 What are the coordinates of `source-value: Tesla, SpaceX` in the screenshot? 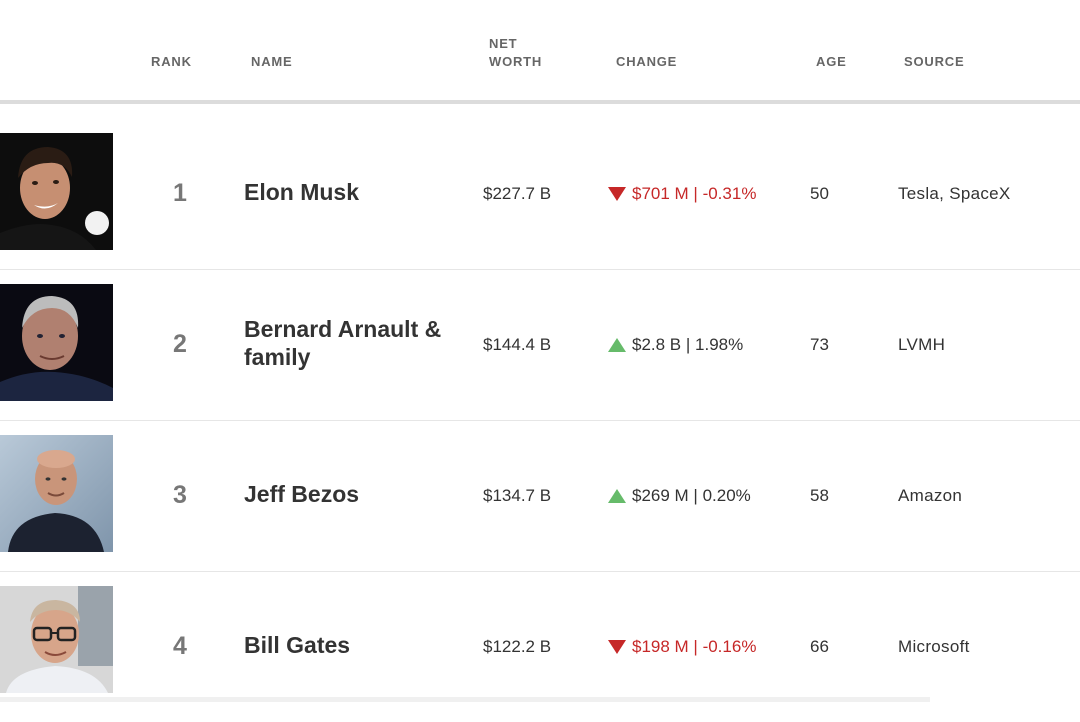 It's located at (954, 193).